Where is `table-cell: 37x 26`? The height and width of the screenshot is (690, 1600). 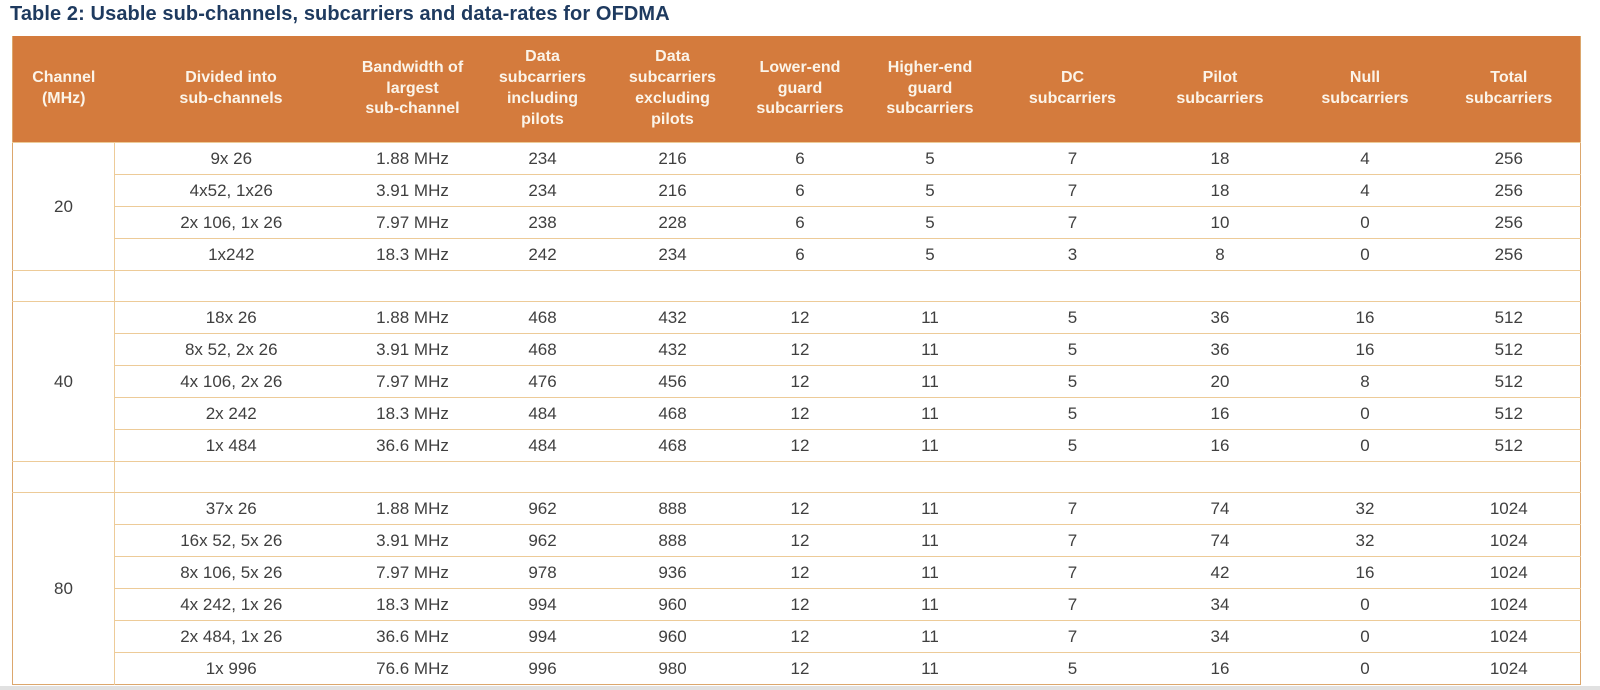 table-cell: 37x 26 is located at coordinates (231, 508).